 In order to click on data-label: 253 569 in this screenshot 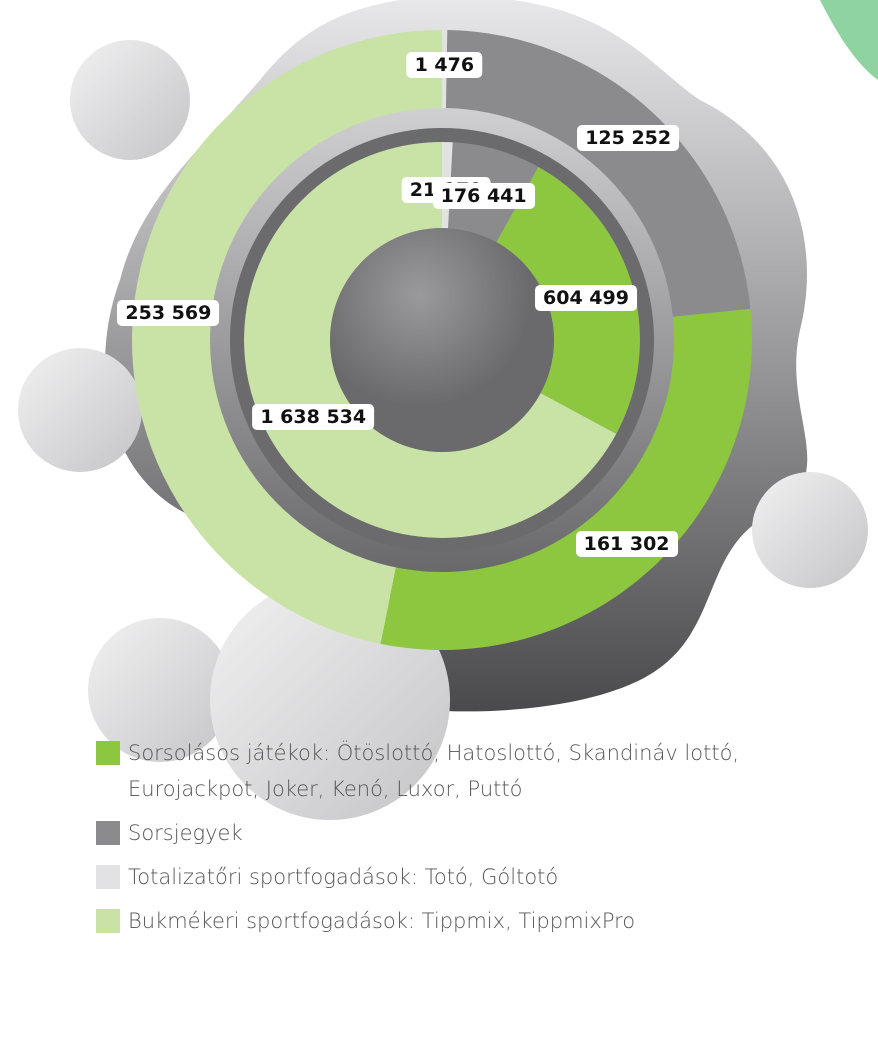, I will do `click(168, 312)`.